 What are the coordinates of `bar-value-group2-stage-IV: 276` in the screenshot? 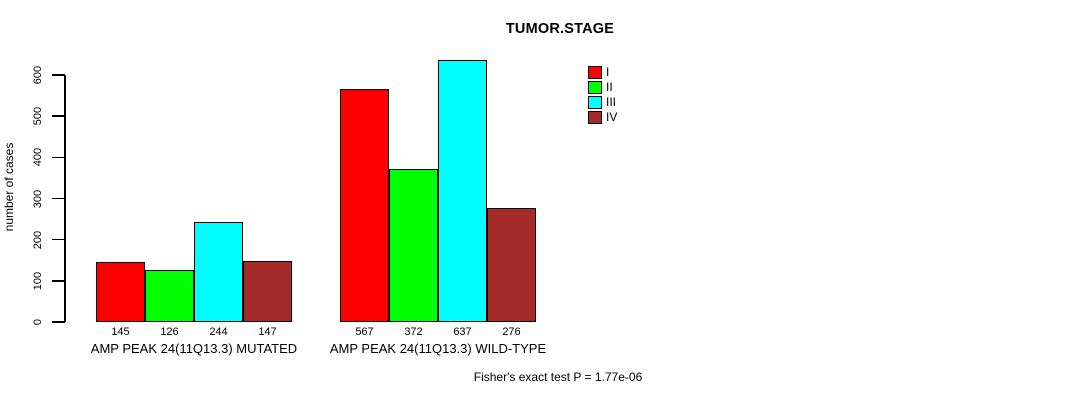 It's located at (511, 332).